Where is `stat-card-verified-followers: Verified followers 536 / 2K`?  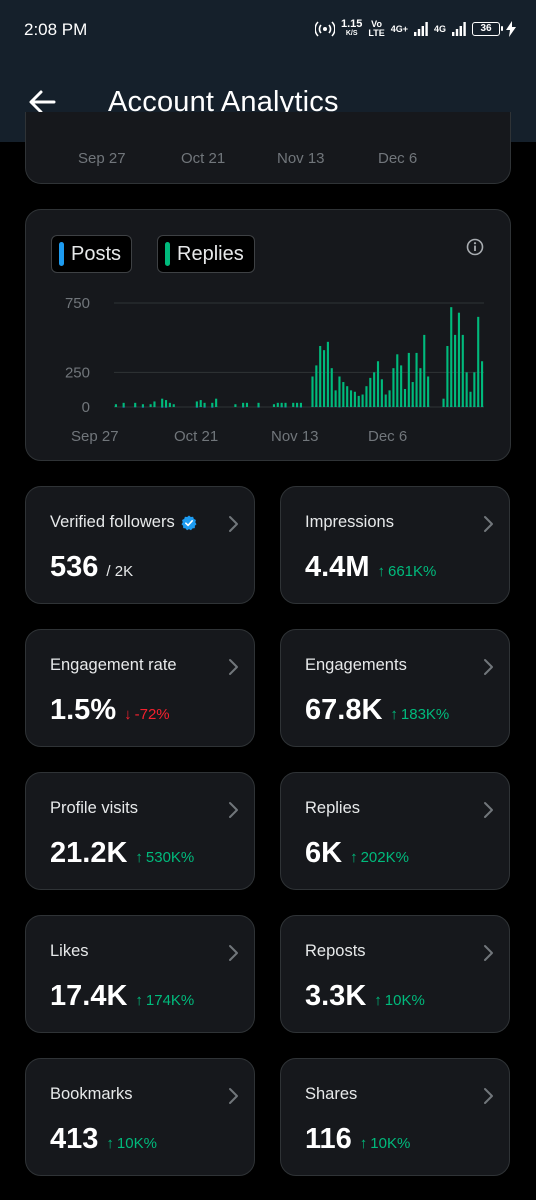
stat-card-verified-followers: Verified followers 536 / 2K is located at coordinates (140, 545).